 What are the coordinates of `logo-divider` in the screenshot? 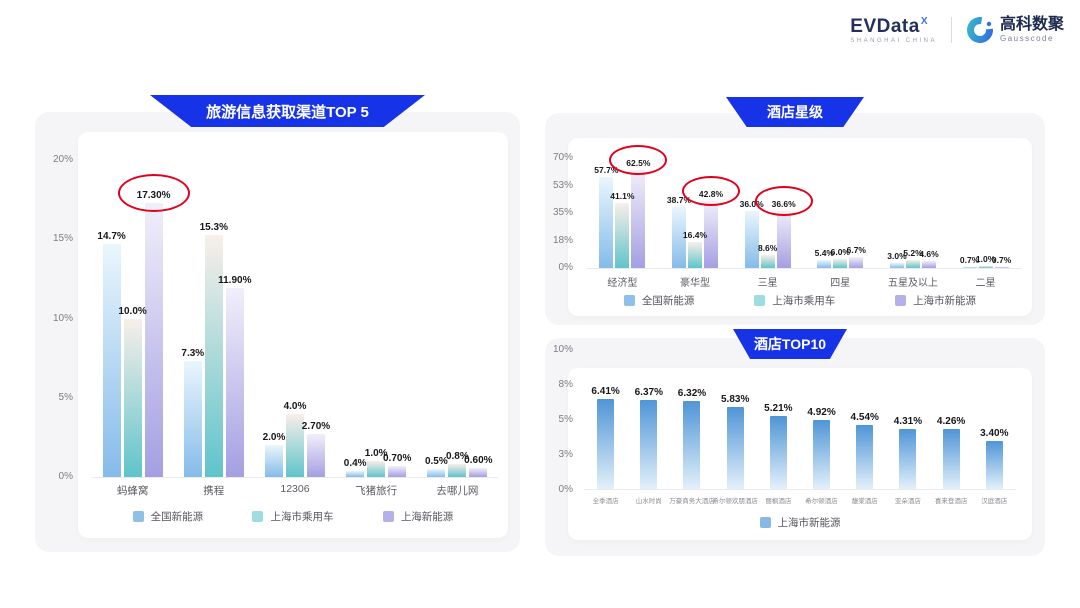 It's located at (951, 30).